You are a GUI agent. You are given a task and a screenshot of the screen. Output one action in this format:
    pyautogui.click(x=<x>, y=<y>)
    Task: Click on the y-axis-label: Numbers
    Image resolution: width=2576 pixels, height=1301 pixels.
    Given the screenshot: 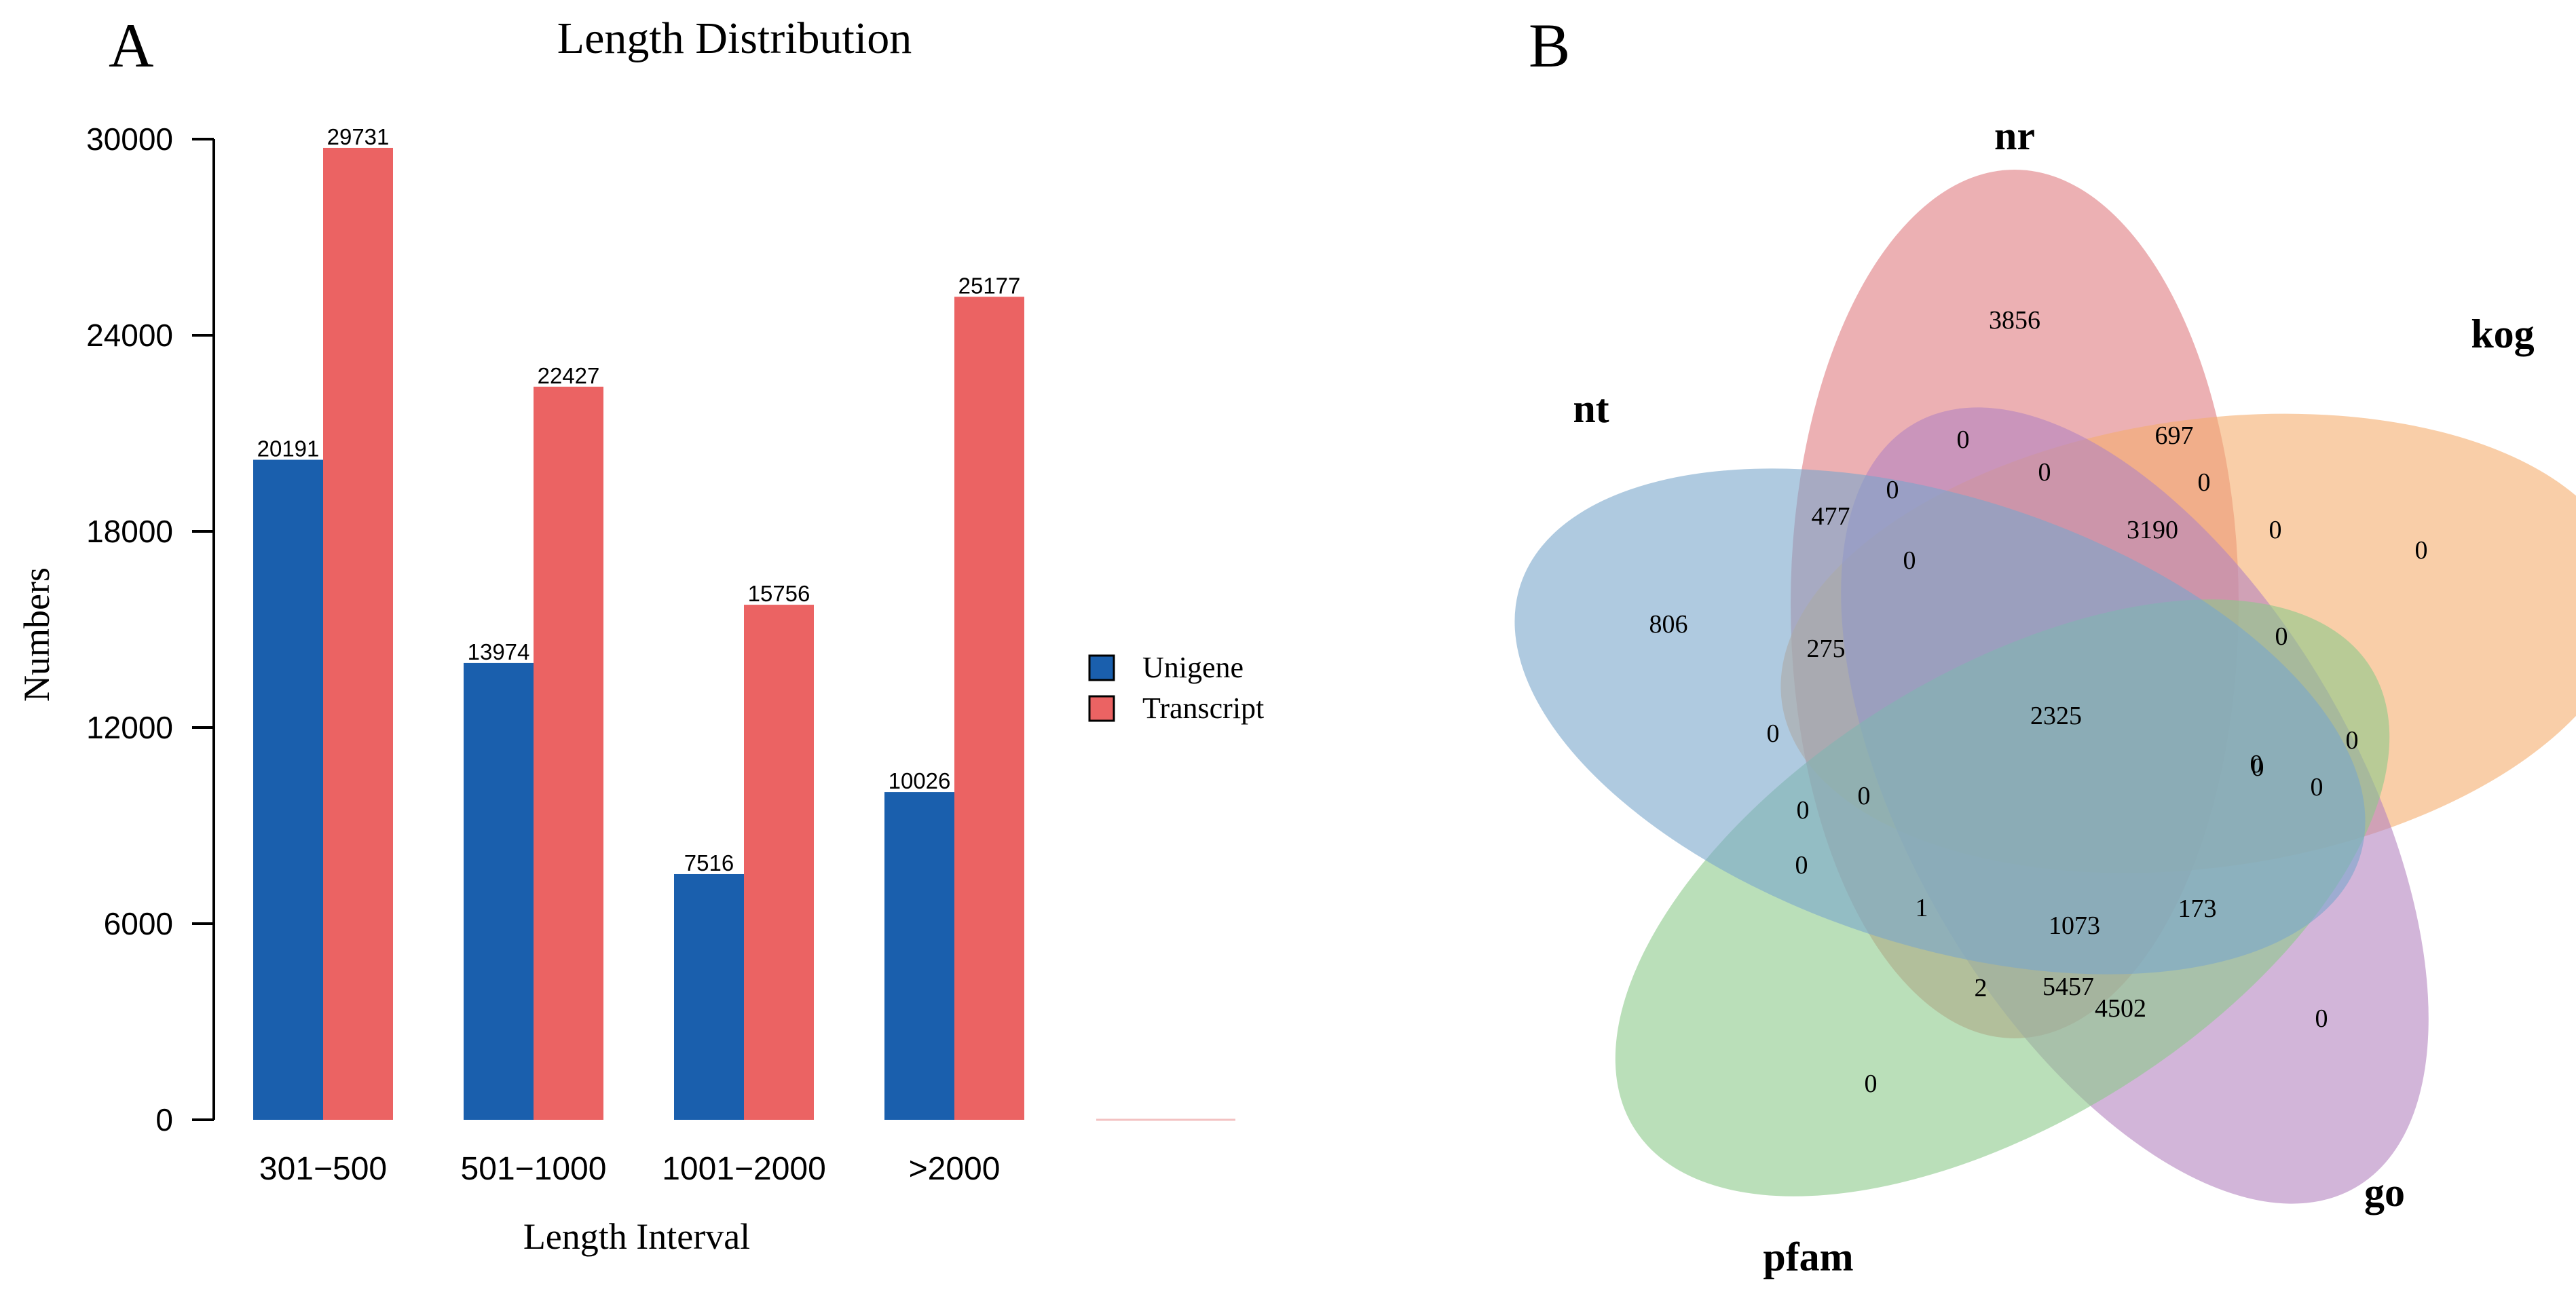 What is the action you would take?
    pyautogui.click(x=37, y=634)
    